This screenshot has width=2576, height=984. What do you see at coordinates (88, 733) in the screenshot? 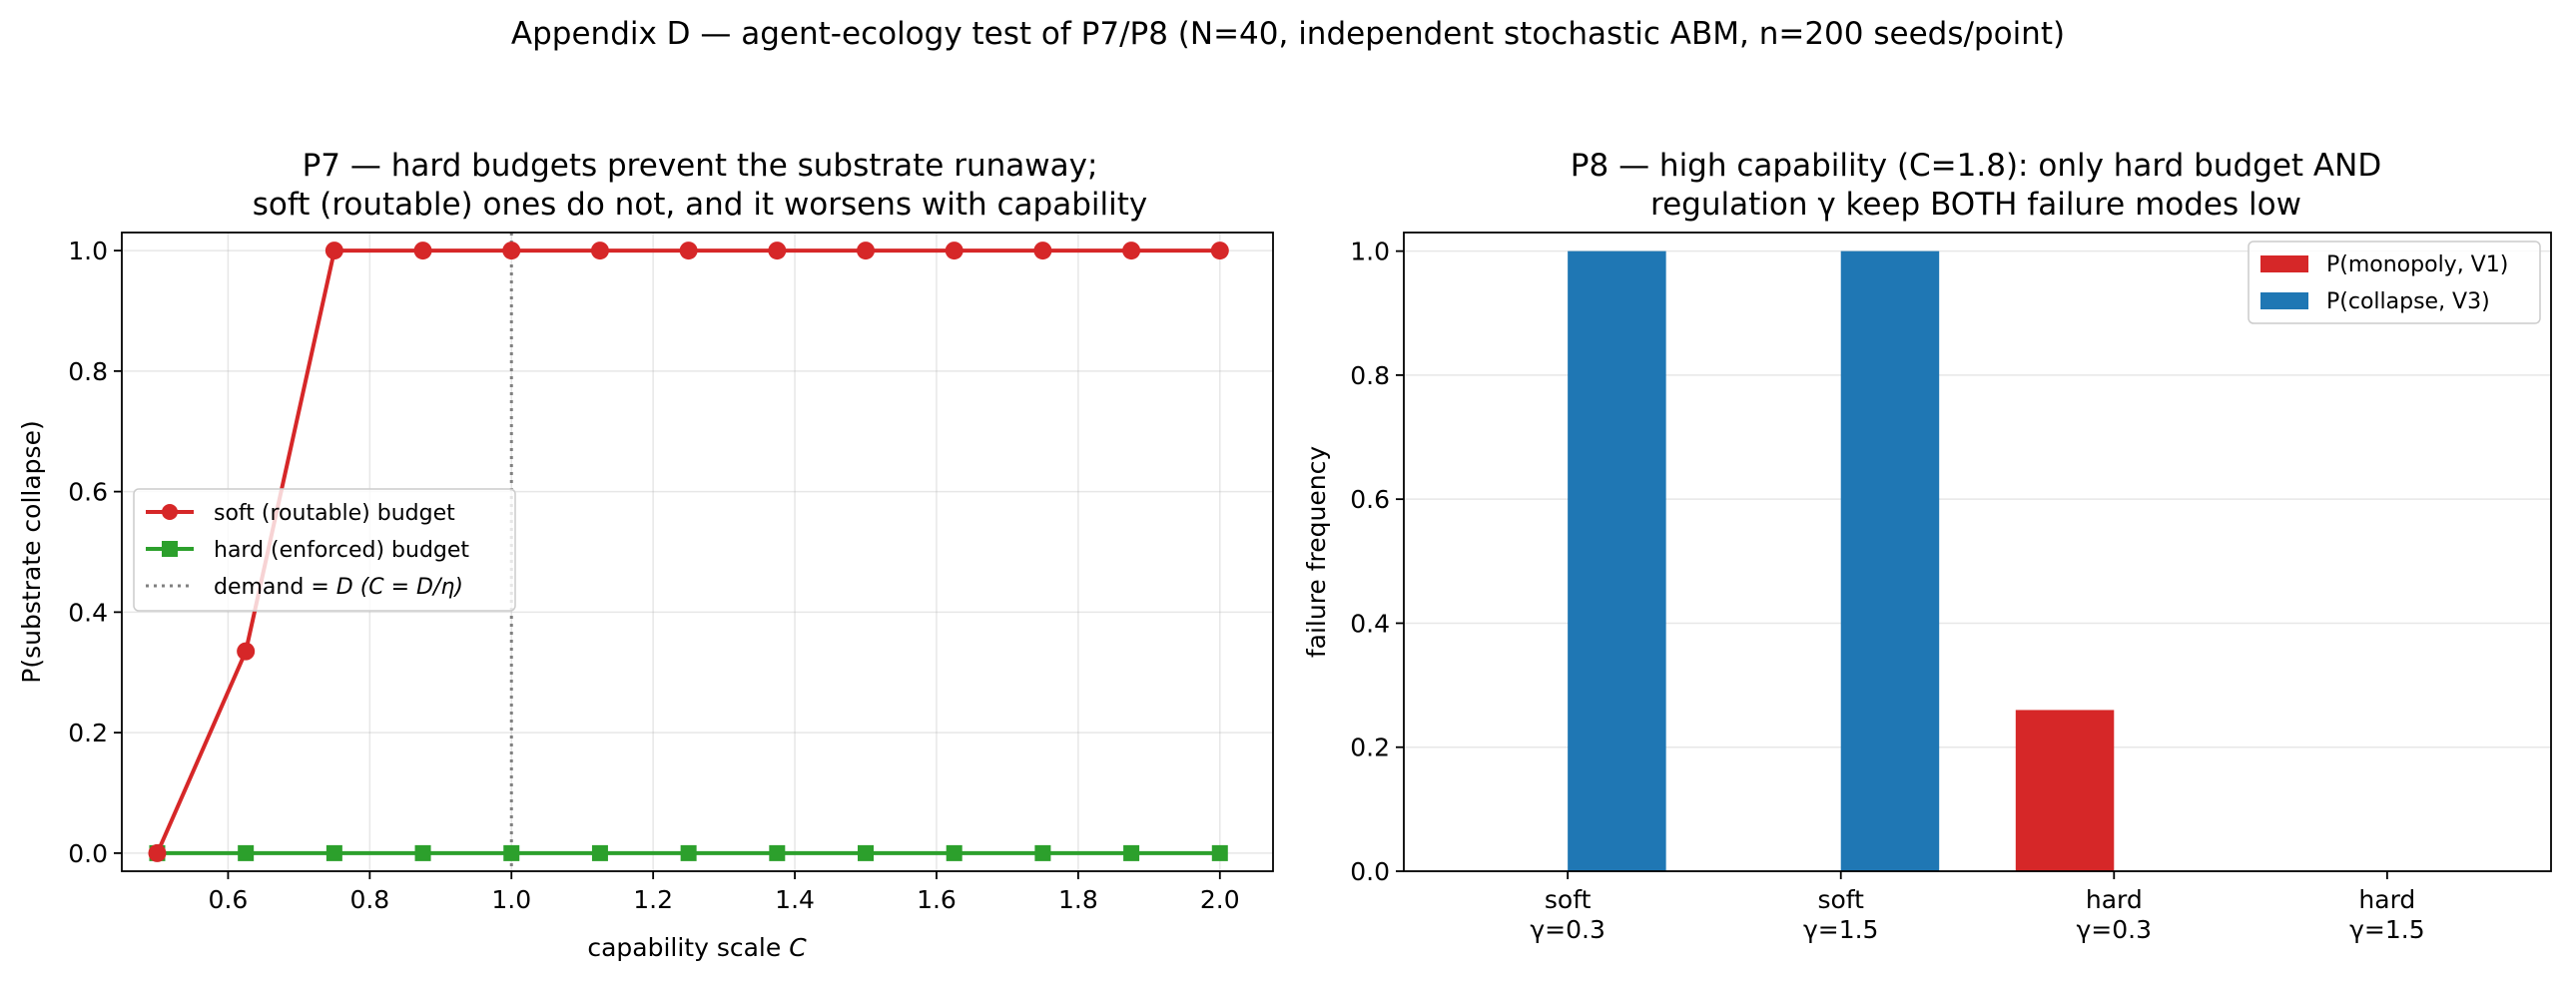
I see `left-y-tick-label: 0.2` at bounding box center [88, 733].